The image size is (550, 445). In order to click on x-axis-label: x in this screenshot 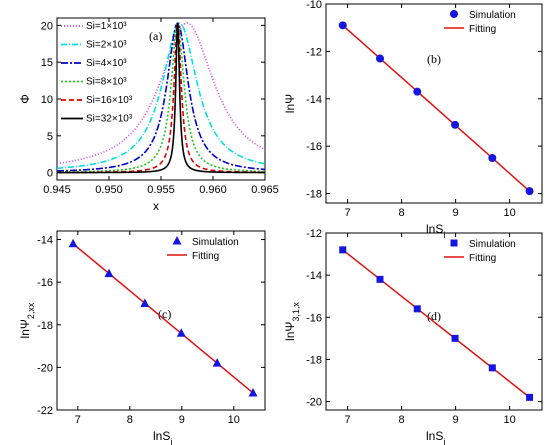, I will do `click(156, 206)`.